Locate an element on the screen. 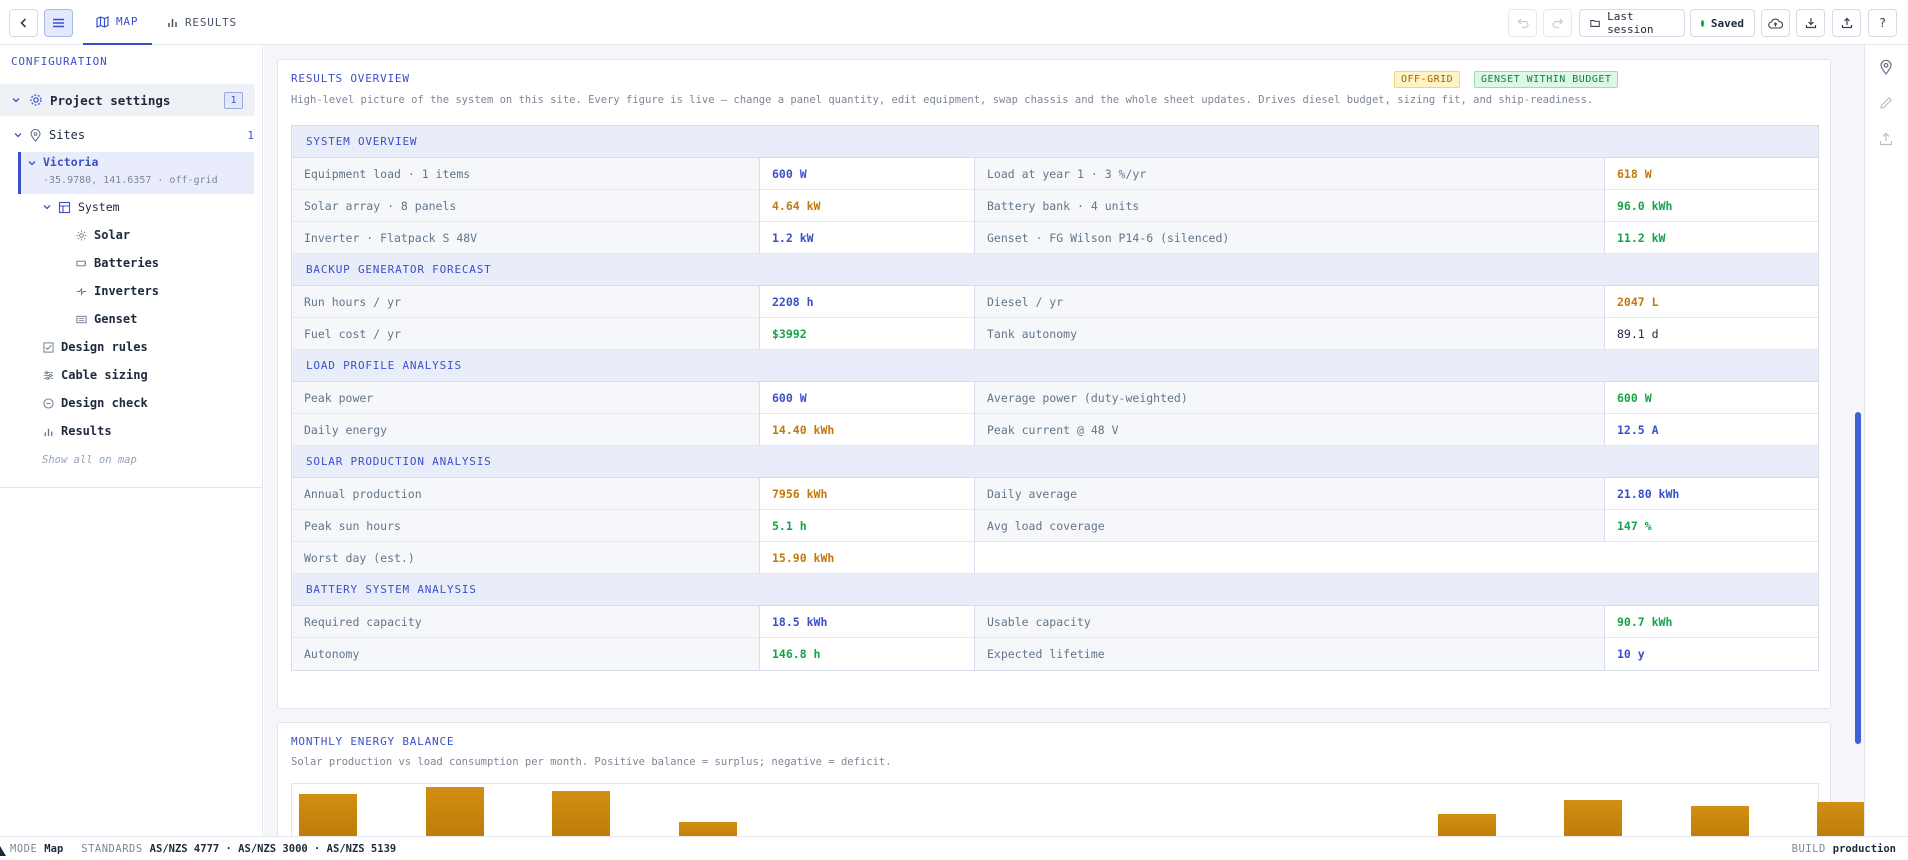 The height and width of the screenshot is (860, 1908). upload-icon is located at coordinates (1846, 23).